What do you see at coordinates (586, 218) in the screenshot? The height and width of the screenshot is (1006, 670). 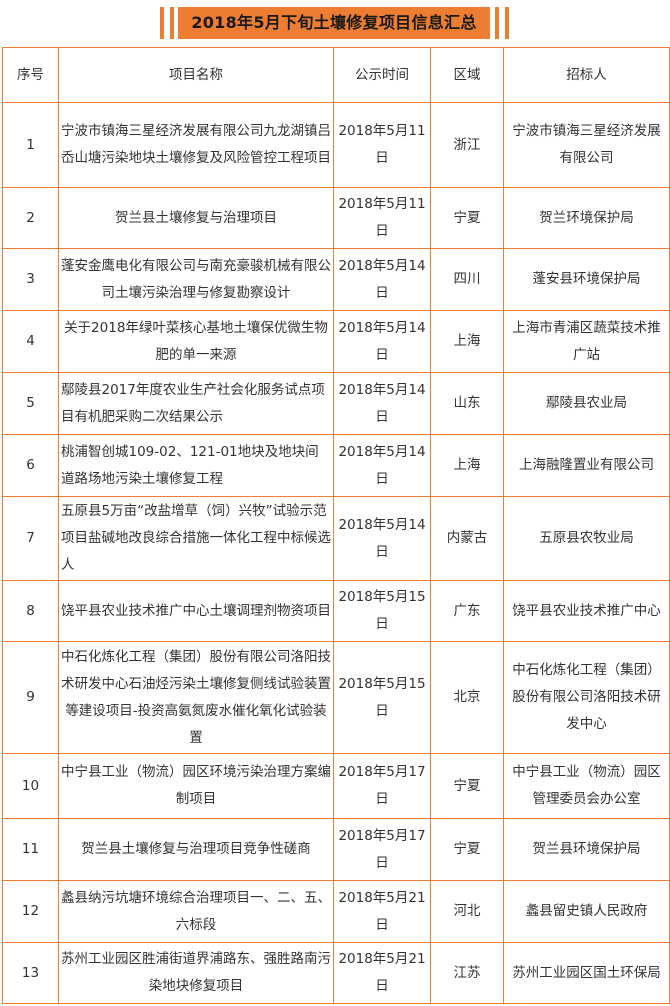 I see `cell-tenderer: 贺兰环境保护局` at bounding box center [586, 218].